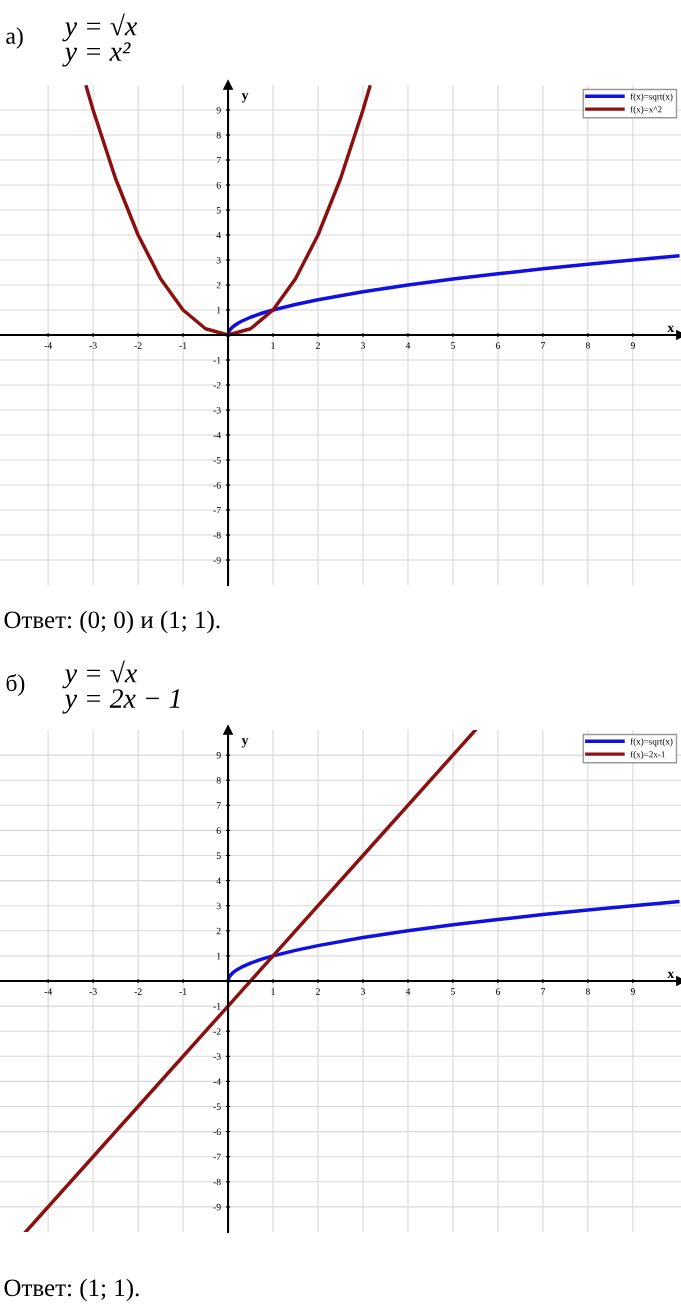  What do you see at coordinates (14, 38) in the screenshot?
I see `chart-title: а)` at bounding box center [14, 38].